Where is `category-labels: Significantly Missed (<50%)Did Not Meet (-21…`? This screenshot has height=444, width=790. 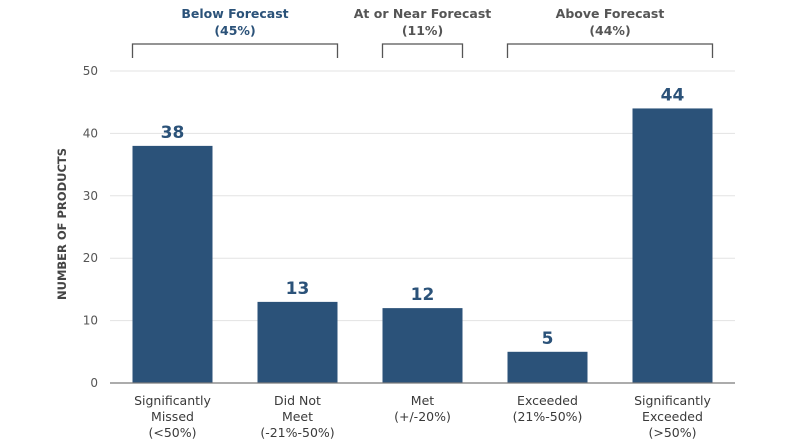
category-labels: Significantly Missed (<50%)Did Not Meet (-21… is located at coordinates (422, 416).